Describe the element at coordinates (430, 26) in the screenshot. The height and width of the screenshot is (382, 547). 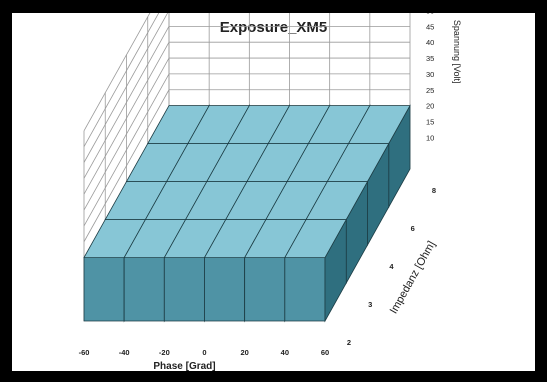
I see `z-tick-label: 45` at that location.